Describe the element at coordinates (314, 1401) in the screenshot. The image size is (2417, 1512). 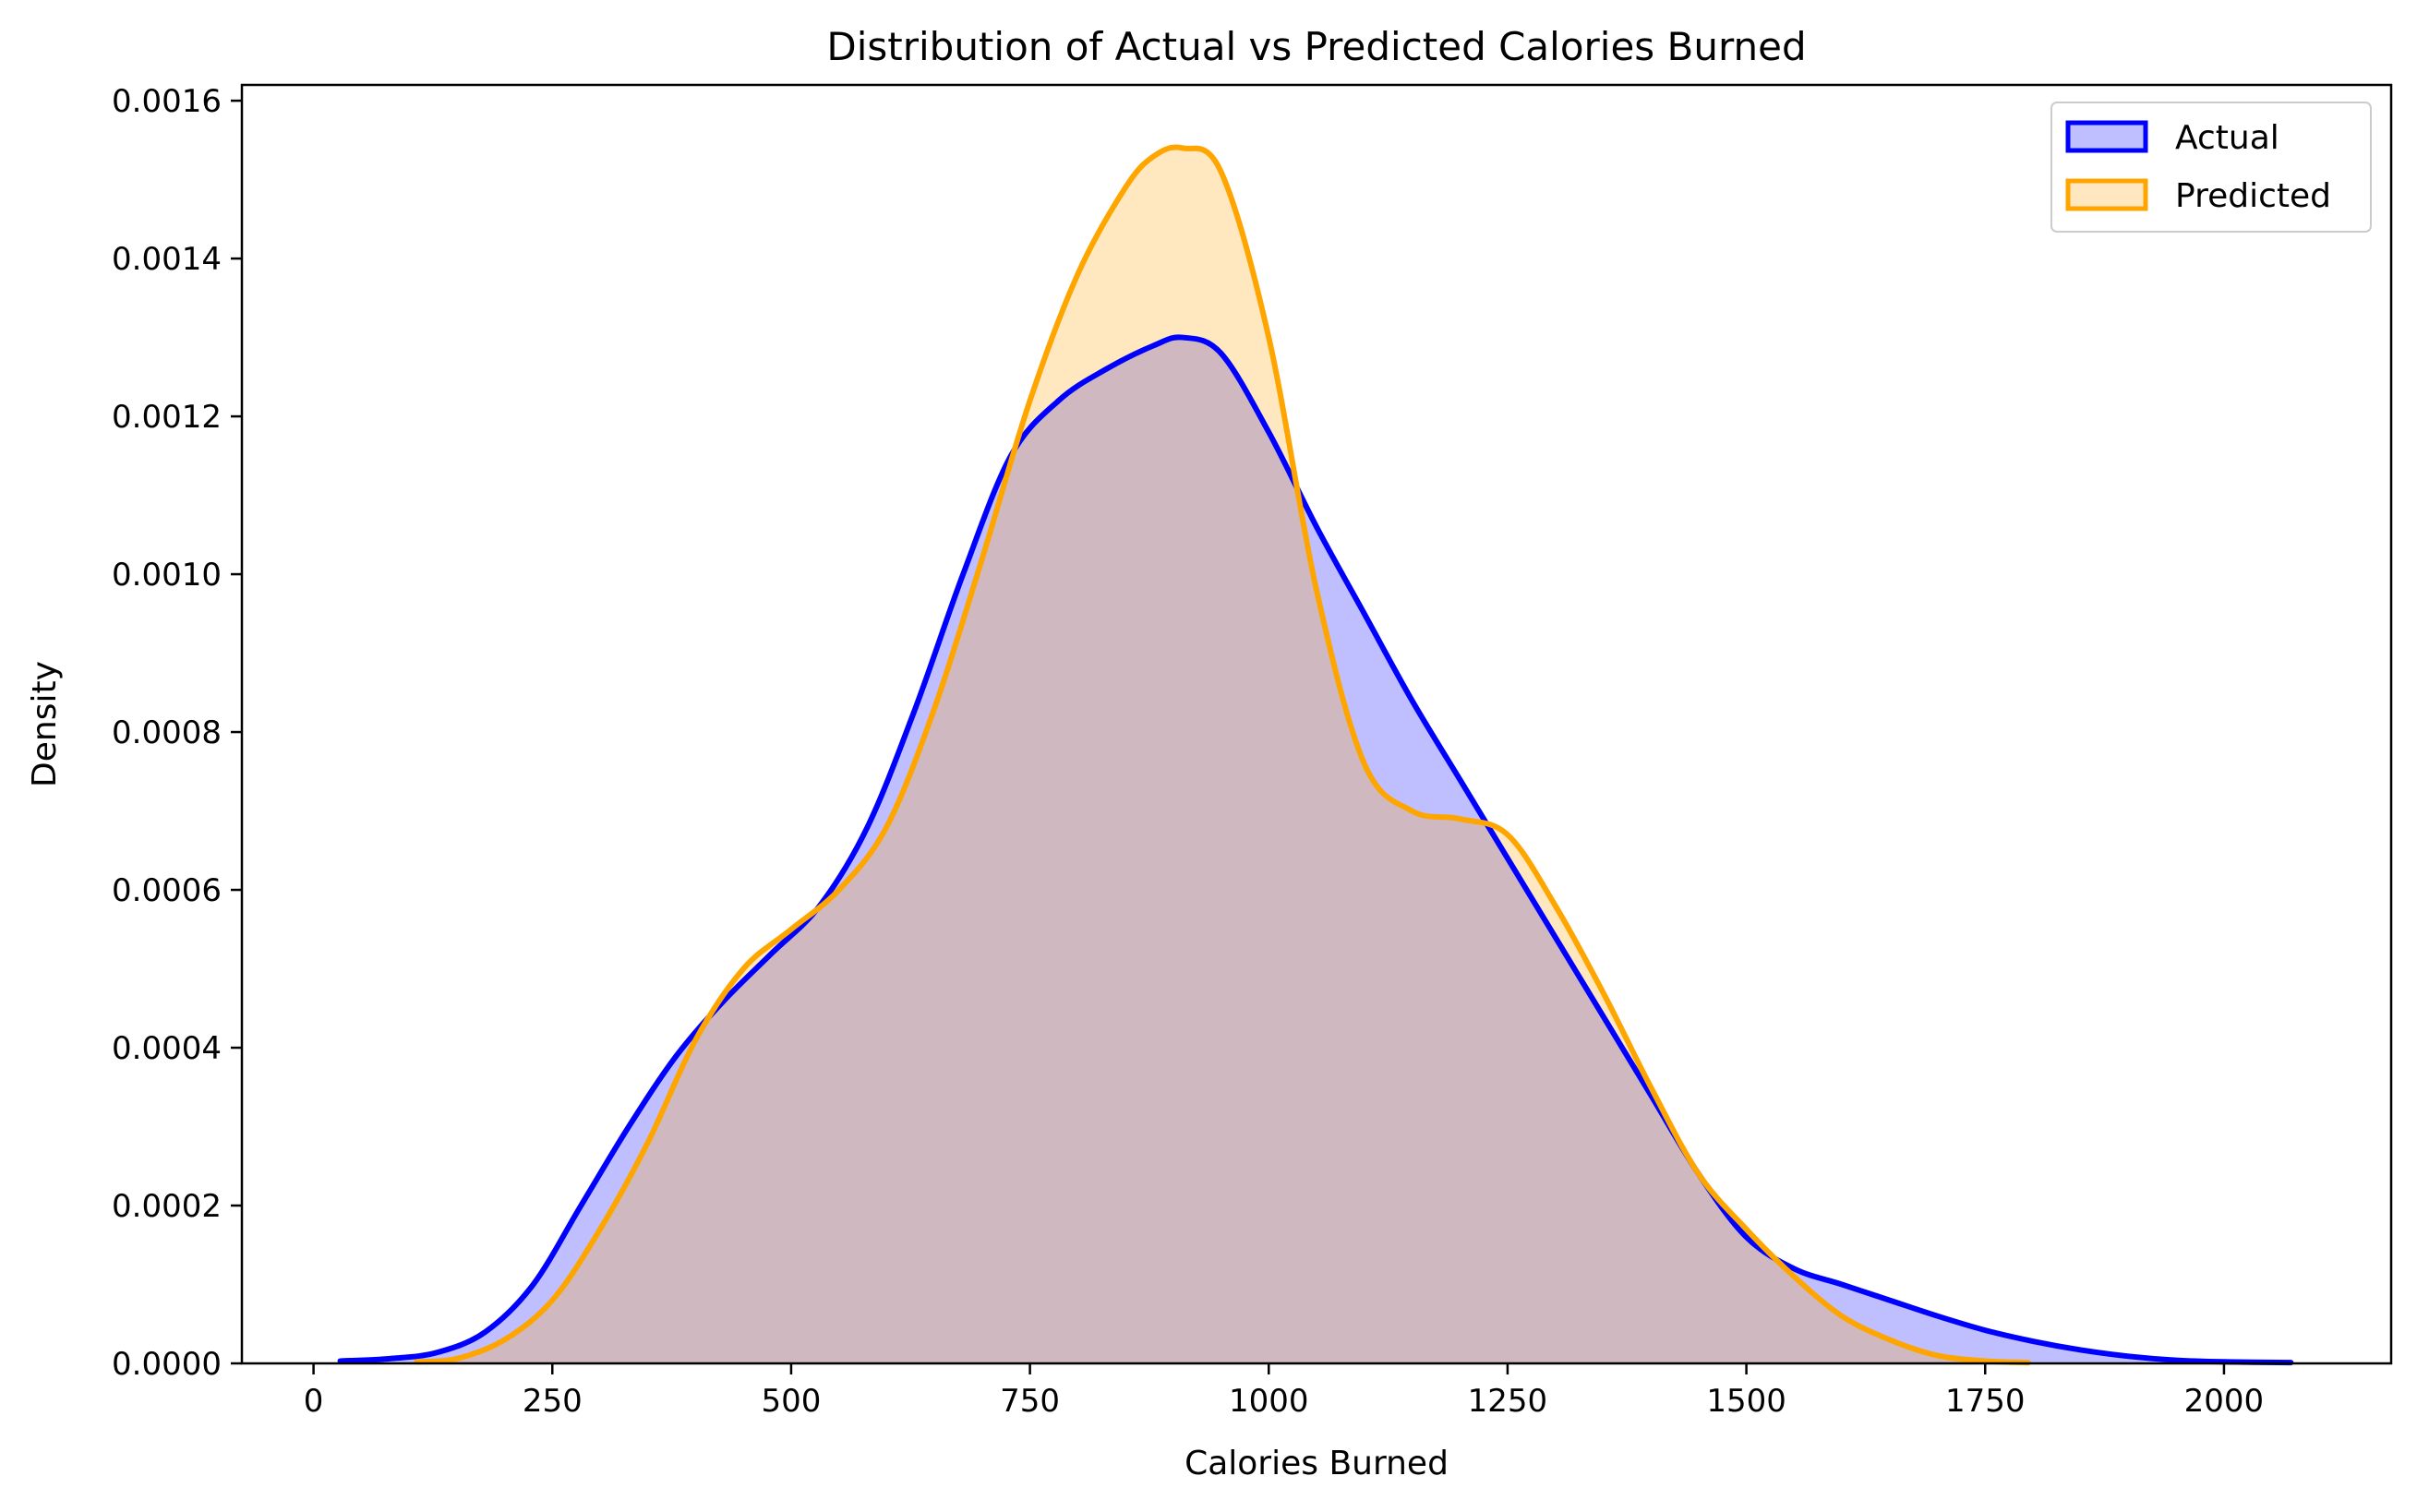
I see `x-tick-label: 0` at that location.